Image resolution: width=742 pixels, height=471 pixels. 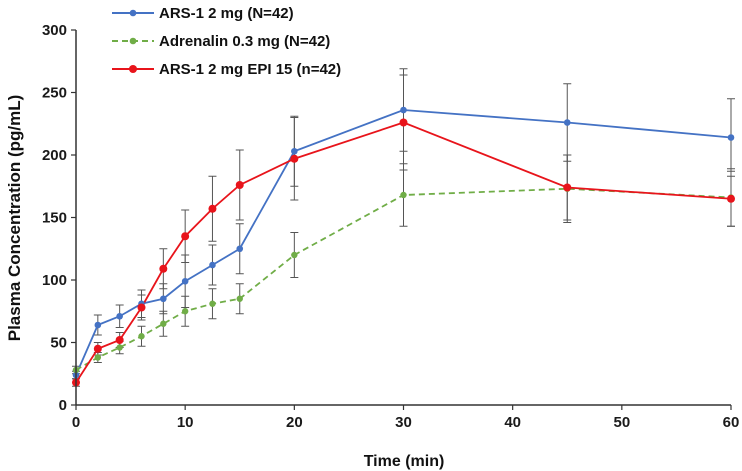 What do you see at coordinates (185, 422) in the screenshot?
I see `x-tick-label: 10` at bounding box center [185, 422].